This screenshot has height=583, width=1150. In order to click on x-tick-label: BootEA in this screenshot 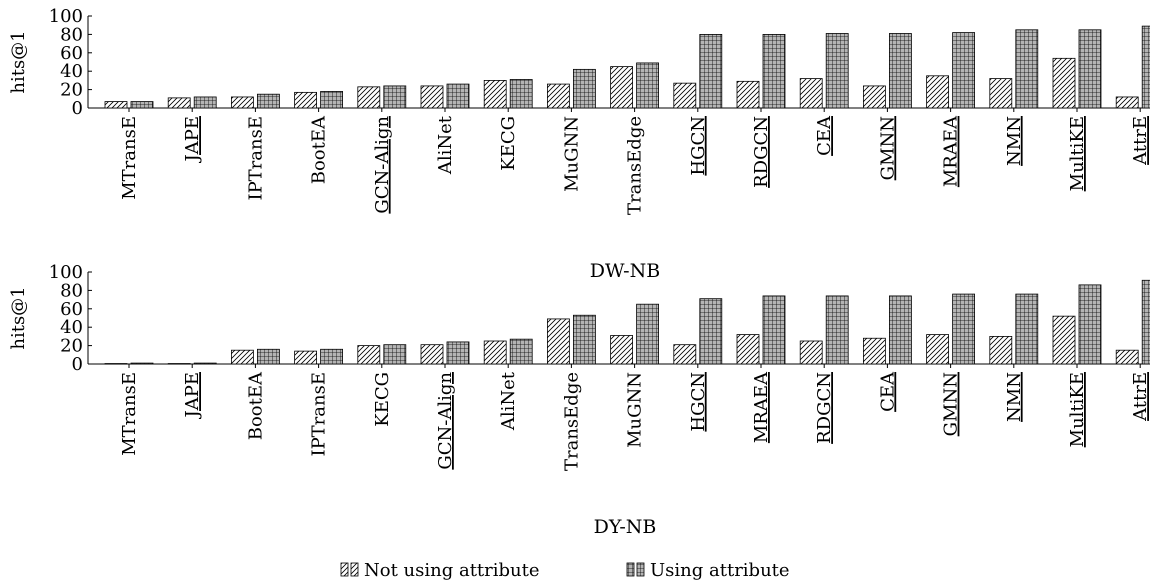, I will do `click(255, 405)`.